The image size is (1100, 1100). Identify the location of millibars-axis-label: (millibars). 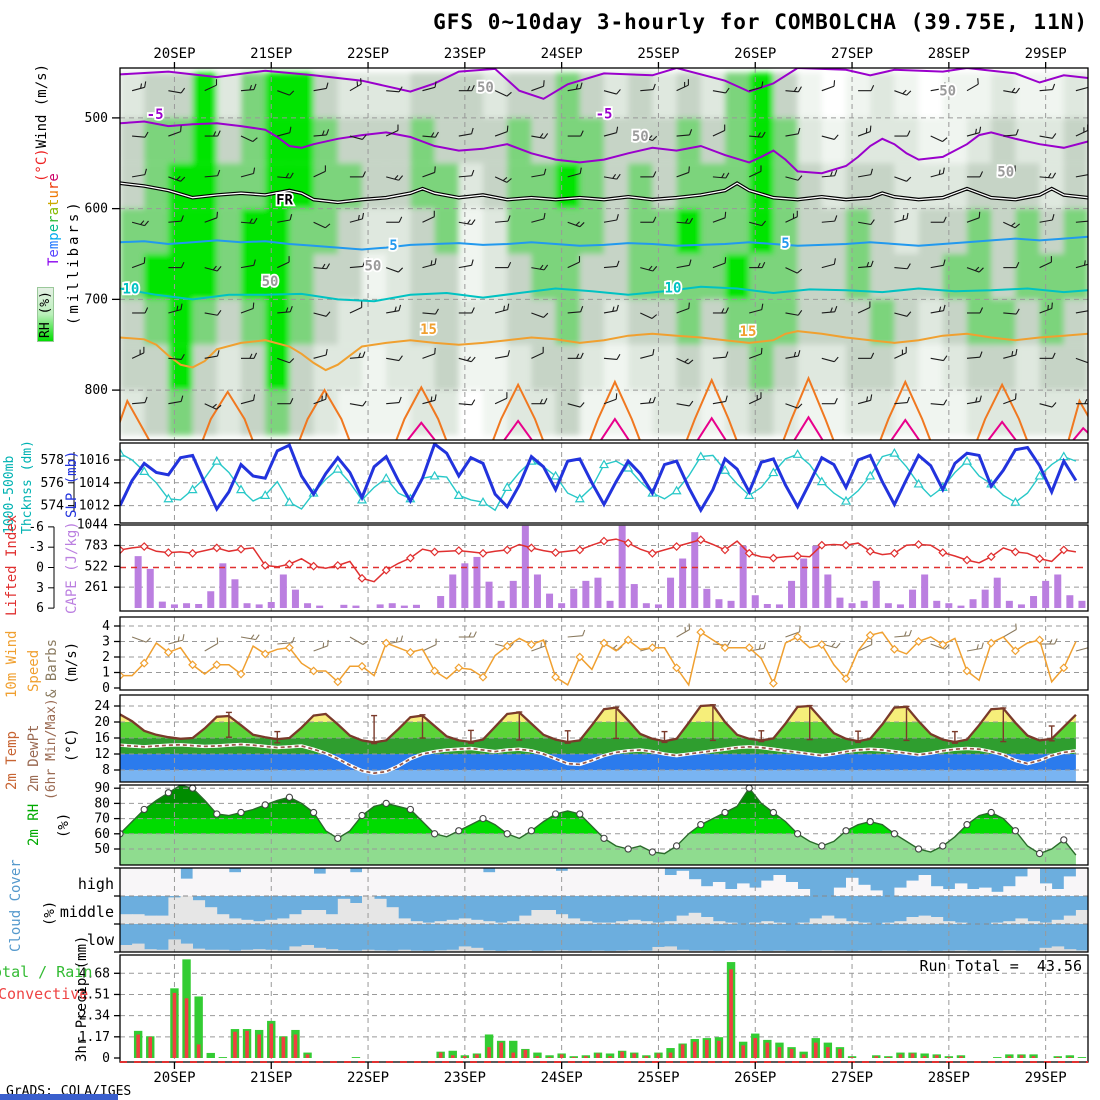
(74, 262).